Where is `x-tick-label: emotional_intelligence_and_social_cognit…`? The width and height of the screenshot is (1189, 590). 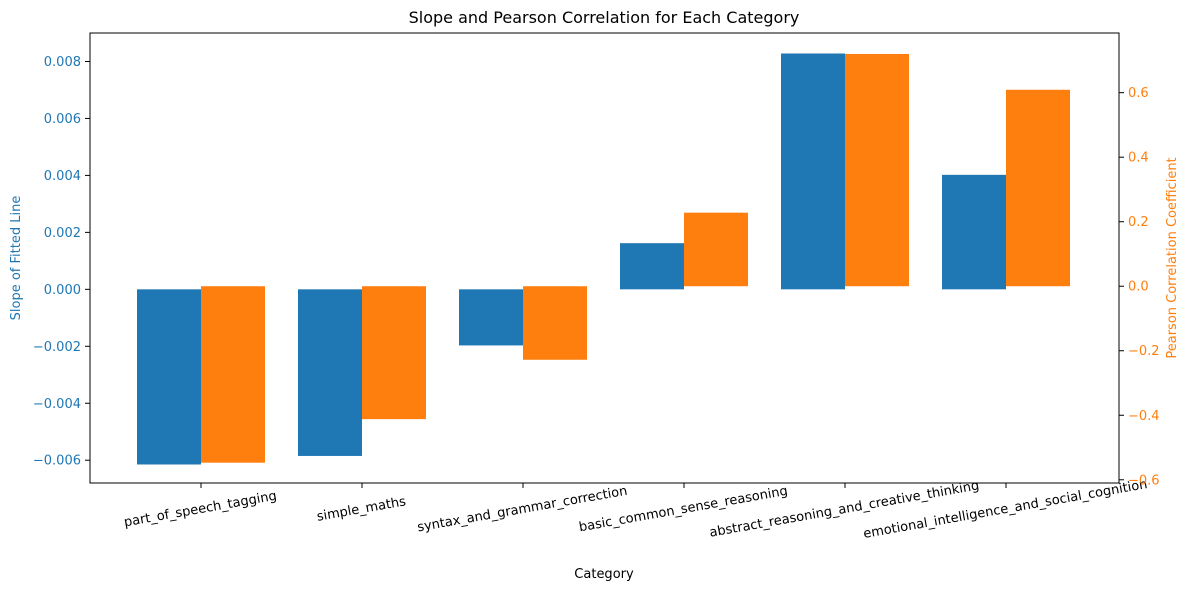 x-tick-label: emotional_intelligence_and_social_cognit… is located at coordinates (1005, 509).